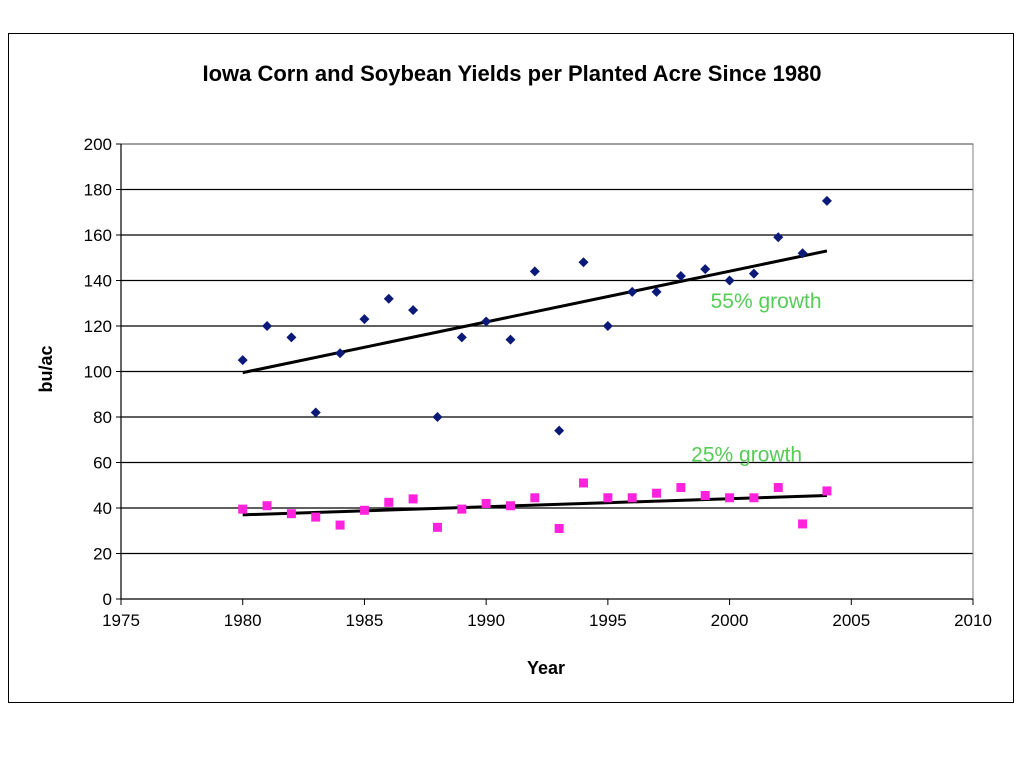 This screenshot has height=768, width=1024. Describe the element at coordinates (730, 620) in the screenshot. I see `x-tick-label: 2000` at that location.